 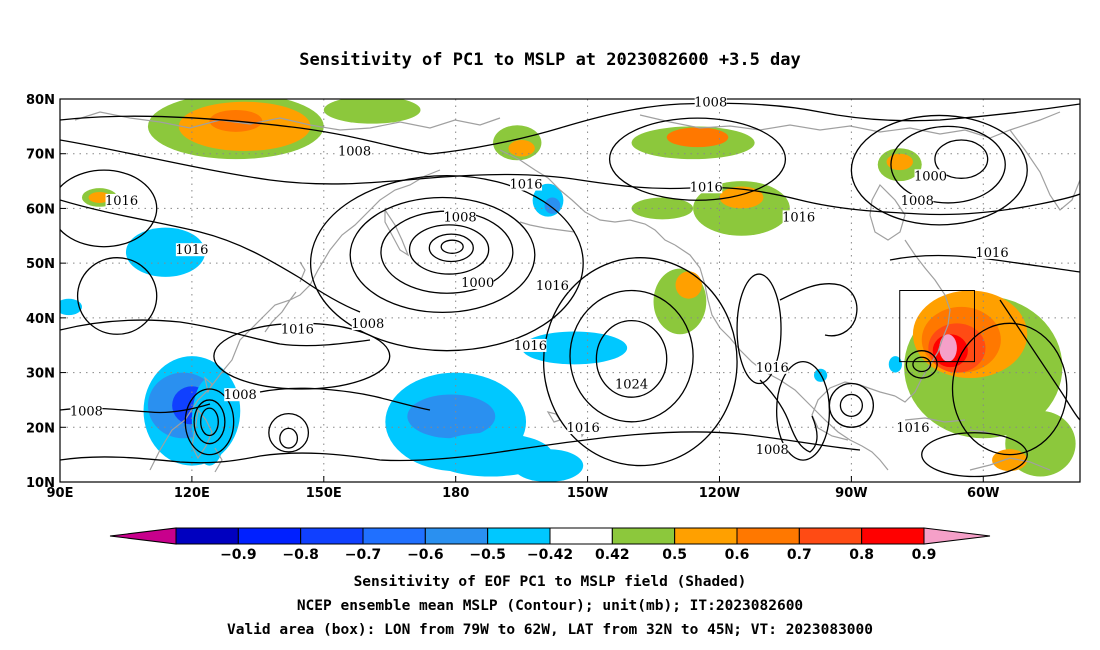 What do you see at coordinates (737, 555) in the screenshot?
I see `colorbar-label-8: 0.6` at bounding box center [737, 555].